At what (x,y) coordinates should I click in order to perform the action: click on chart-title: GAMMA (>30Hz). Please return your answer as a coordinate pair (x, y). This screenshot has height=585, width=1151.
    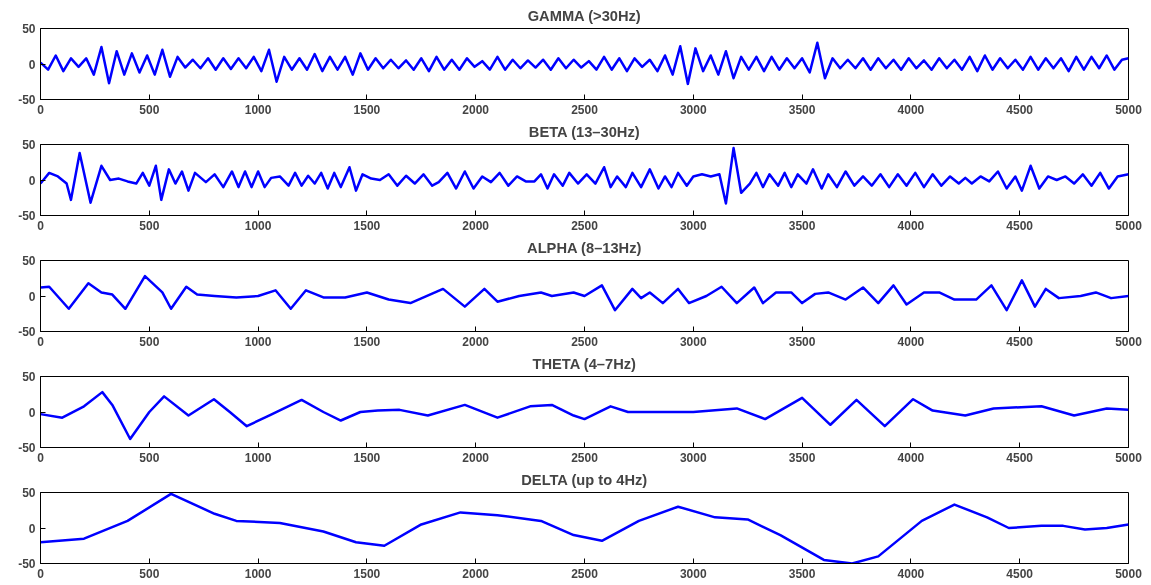
    Looking at the image, I should click on (584, 15).